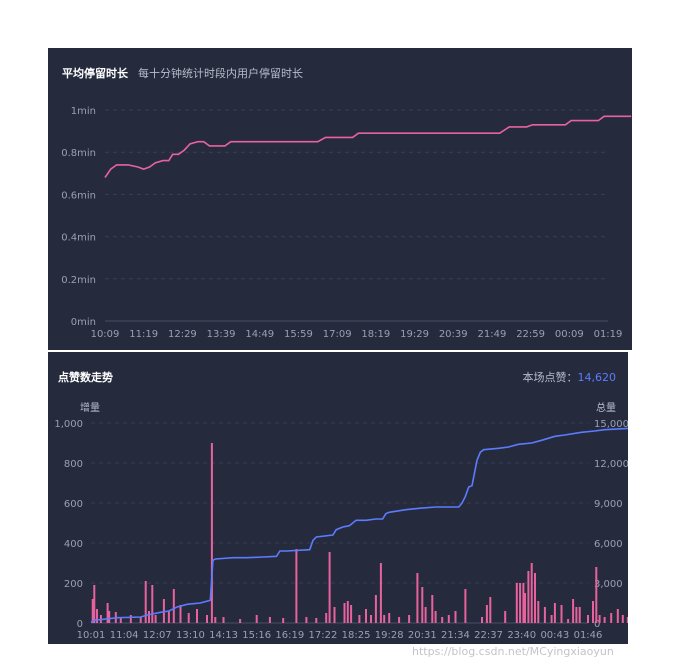  Describe the element at coordinates (356, 635) in the screenshot. I see `x-tick-label: 18:25` at that location.